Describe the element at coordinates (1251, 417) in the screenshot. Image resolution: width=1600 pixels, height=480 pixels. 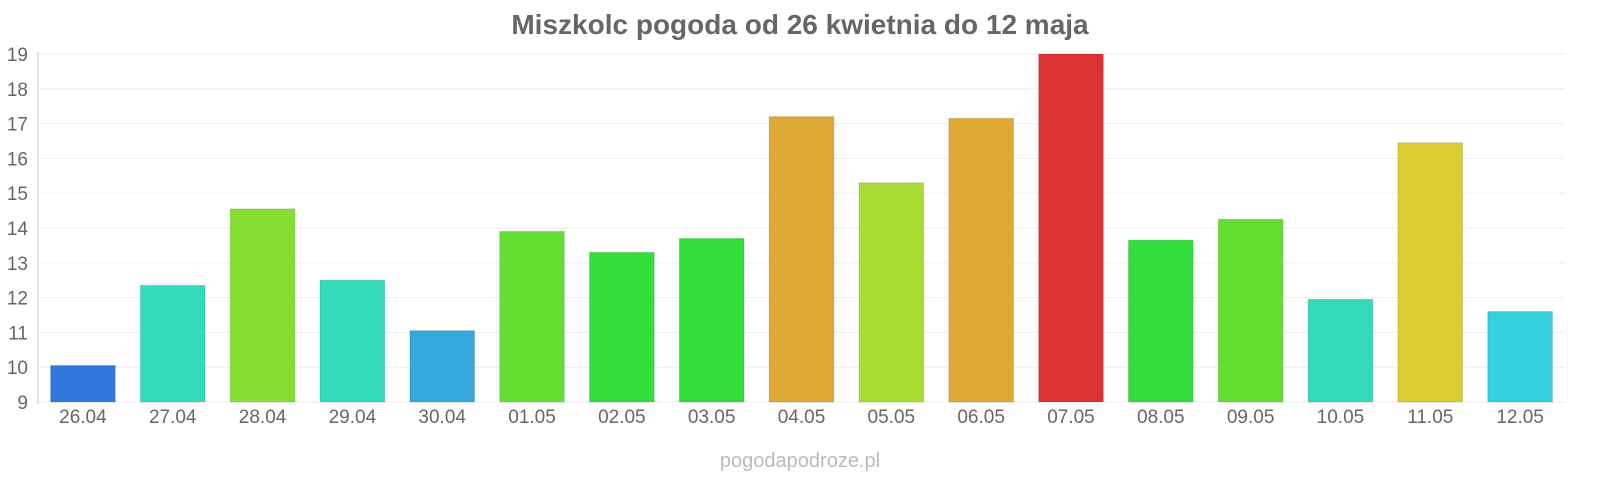
I see `x-tick-label: 09.05` at that location.